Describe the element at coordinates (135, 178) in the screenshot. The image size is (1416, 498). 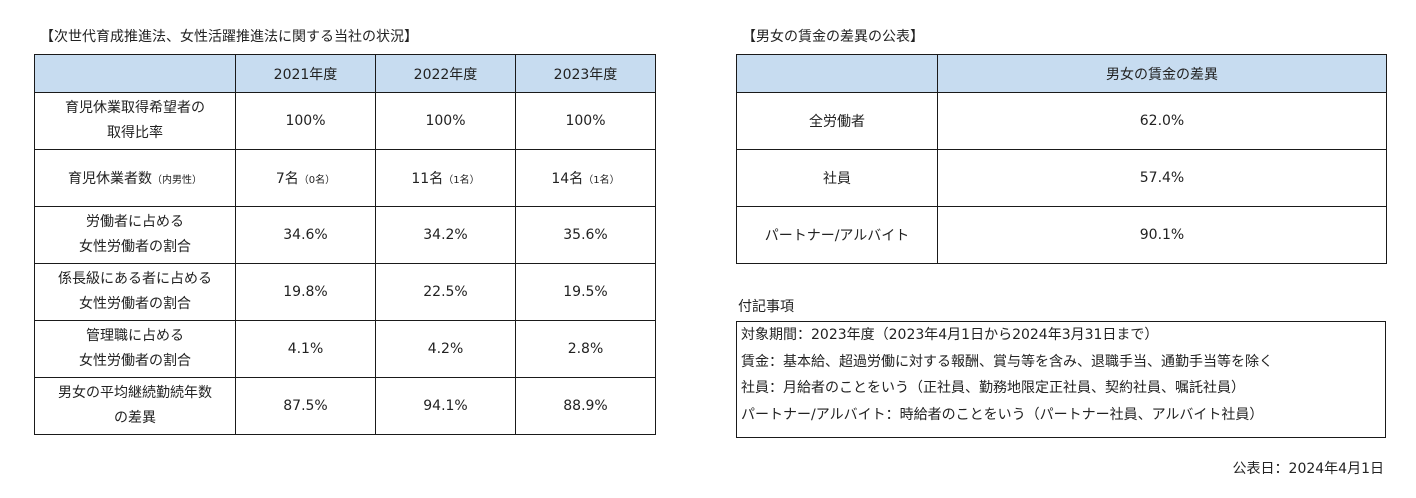
I see `row-label: 育児休業者数（内男性）` at that location.